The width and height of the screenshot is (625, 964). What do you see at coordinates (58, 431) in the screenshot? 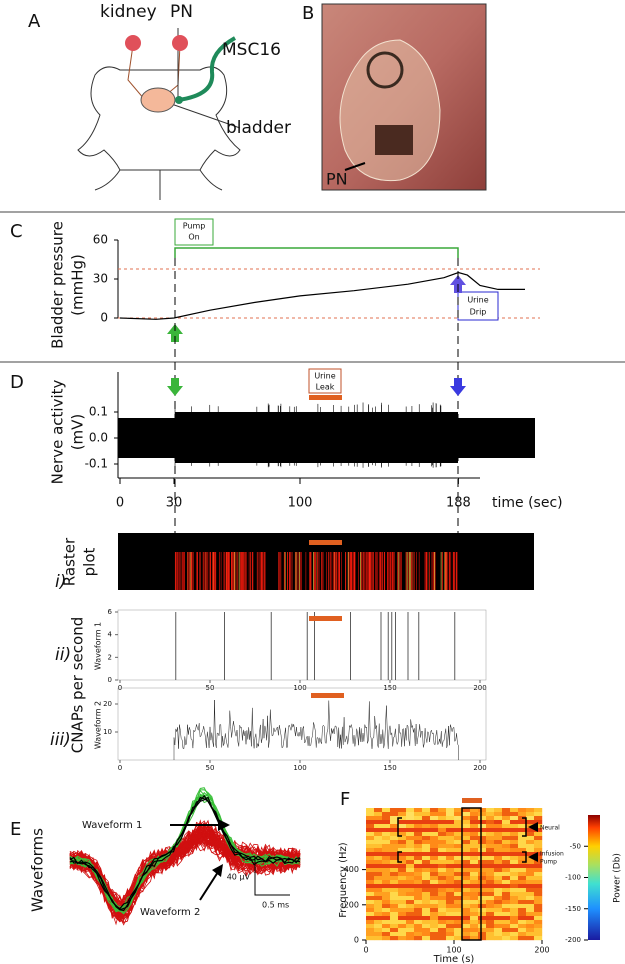
I see `y-axis-label: Nerve activity` at bounding box center [58, 431].